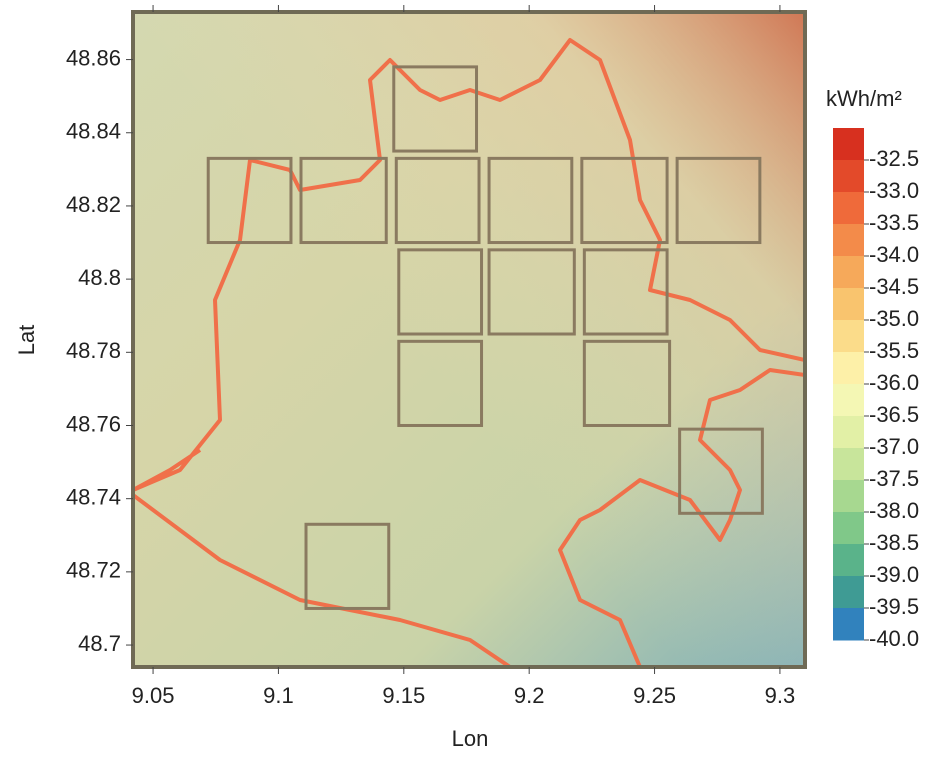  I want to click on x-tick-label: 9.1, so click(278, 695).